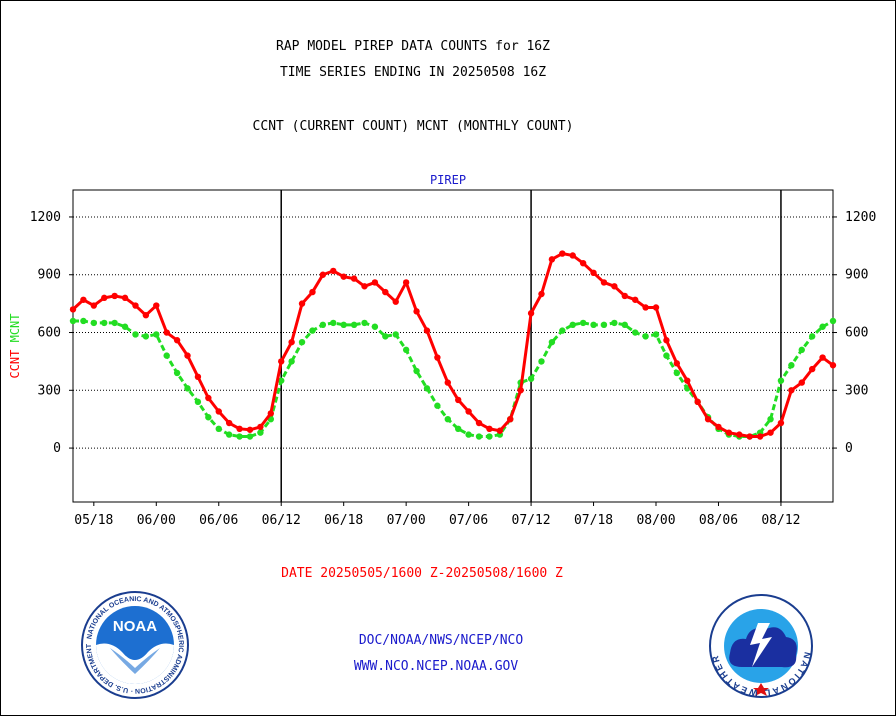  Describe the element at coordinates (413, 72) in the screenshot. I see `chart-title-line2: TIME SERIES ENDING IN 20250508 16Z` at that location.